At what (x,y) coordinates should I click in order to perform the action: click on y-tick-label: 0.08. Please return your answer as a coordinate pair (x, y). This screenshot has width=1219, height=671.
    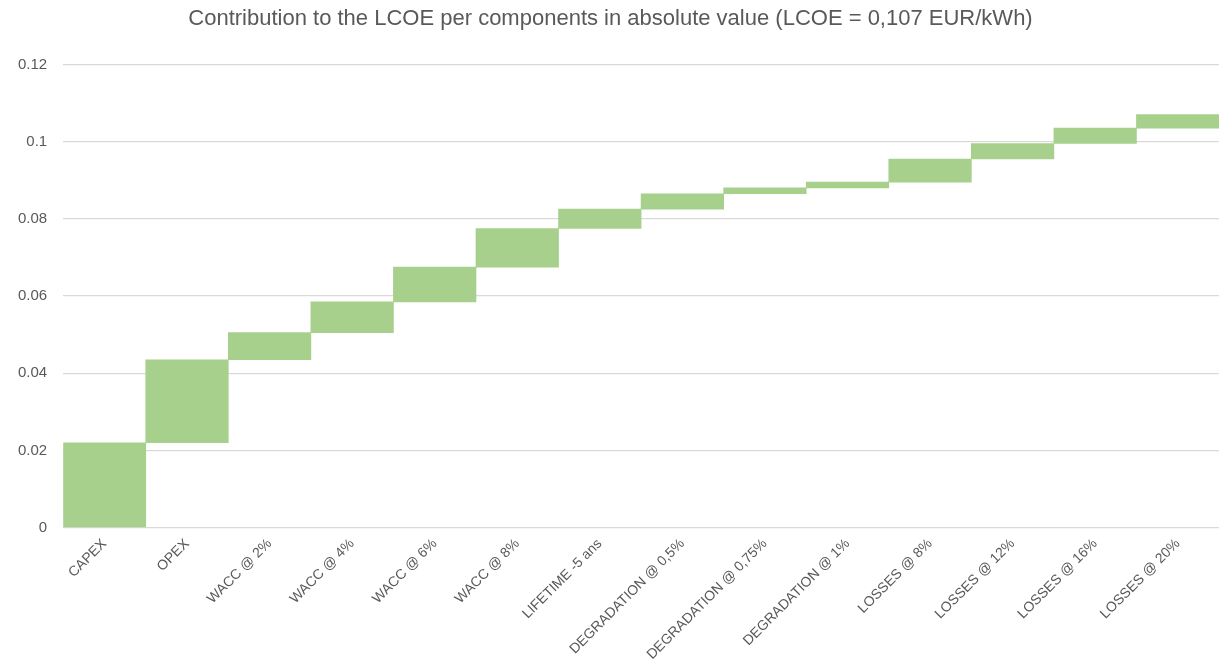
    Looking at the image, I should click on (32, 217).